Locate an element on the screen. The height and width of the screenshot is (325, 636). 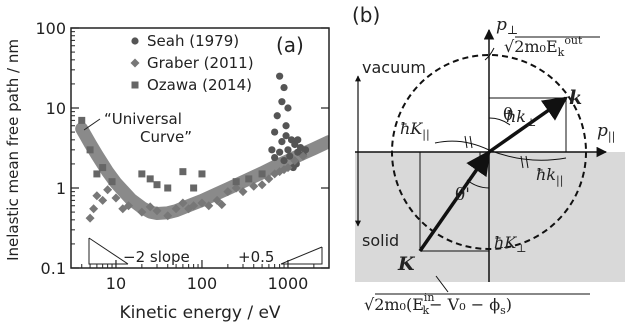
curve-label-leader is located at coordinates (92, 124).